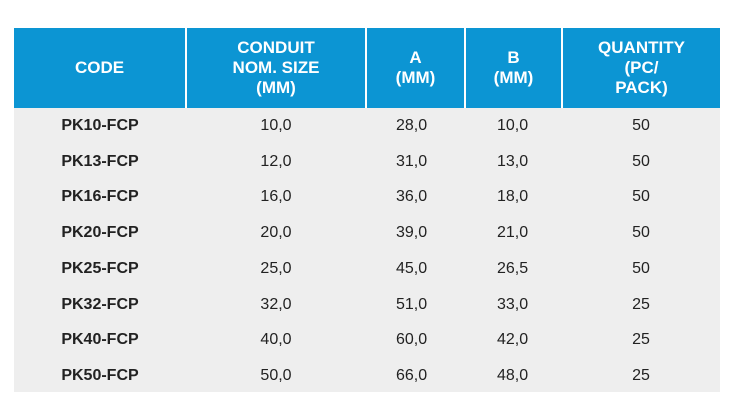 The image size is (739, 410). What do you see at coordinates (100, 125) in the screenshot?
I see `cell-code: PK10-FCP` at bounding box center [100, 125].